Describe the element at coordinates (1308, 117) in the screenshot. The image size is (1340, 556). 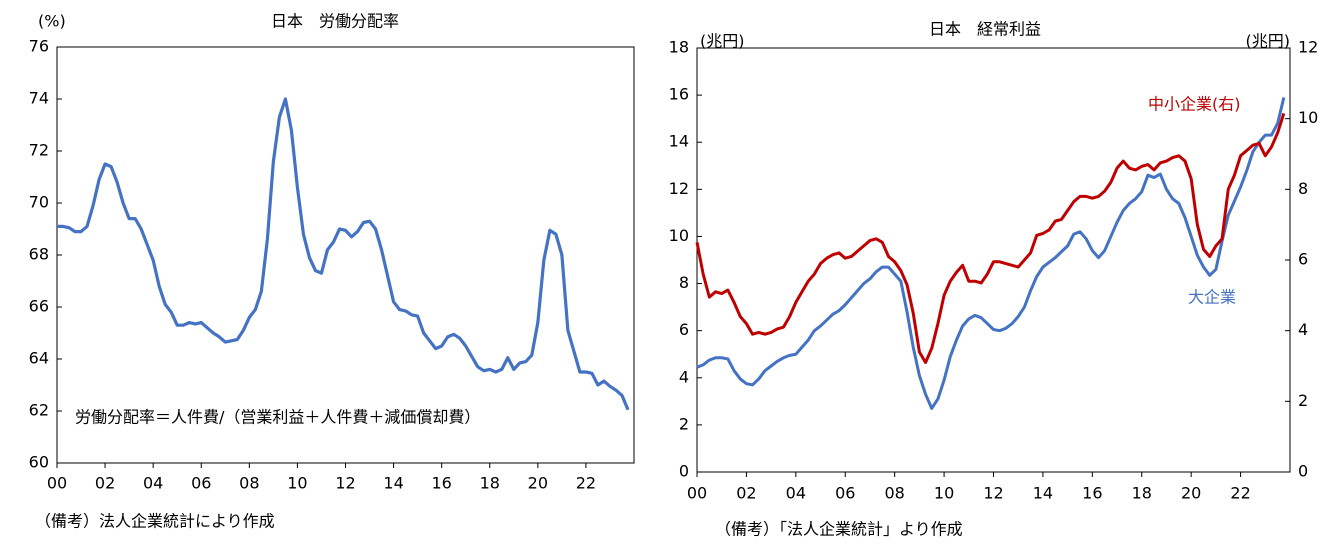
I see `y2-tick-label: 10` at that location.